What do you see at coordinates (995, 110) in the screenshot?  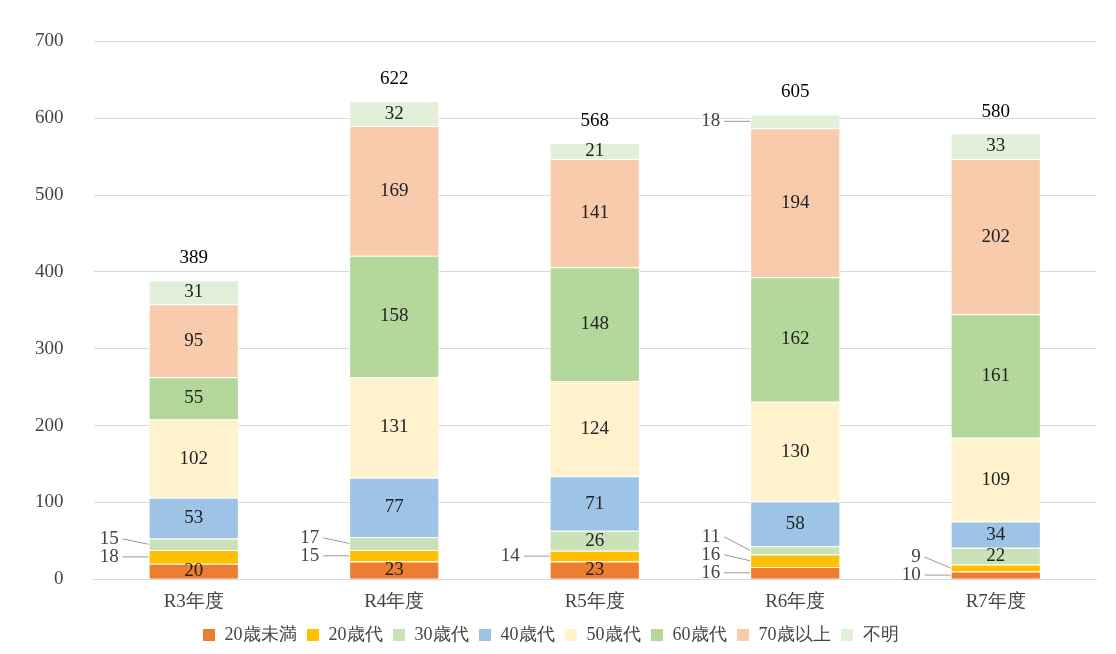 I see `total-label: 580` at bounding box center [995, 110].